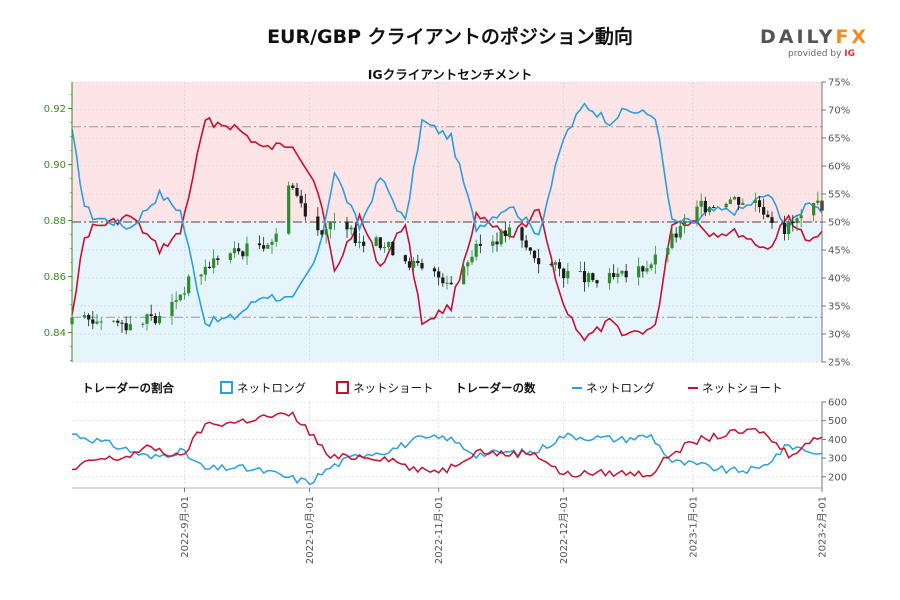 Image resolution: width=900 pixels, height=600 pixels. Describe the element at coordinates (850, 54) in the screenshot. I see `logo-ig-brand: IG` at that location.